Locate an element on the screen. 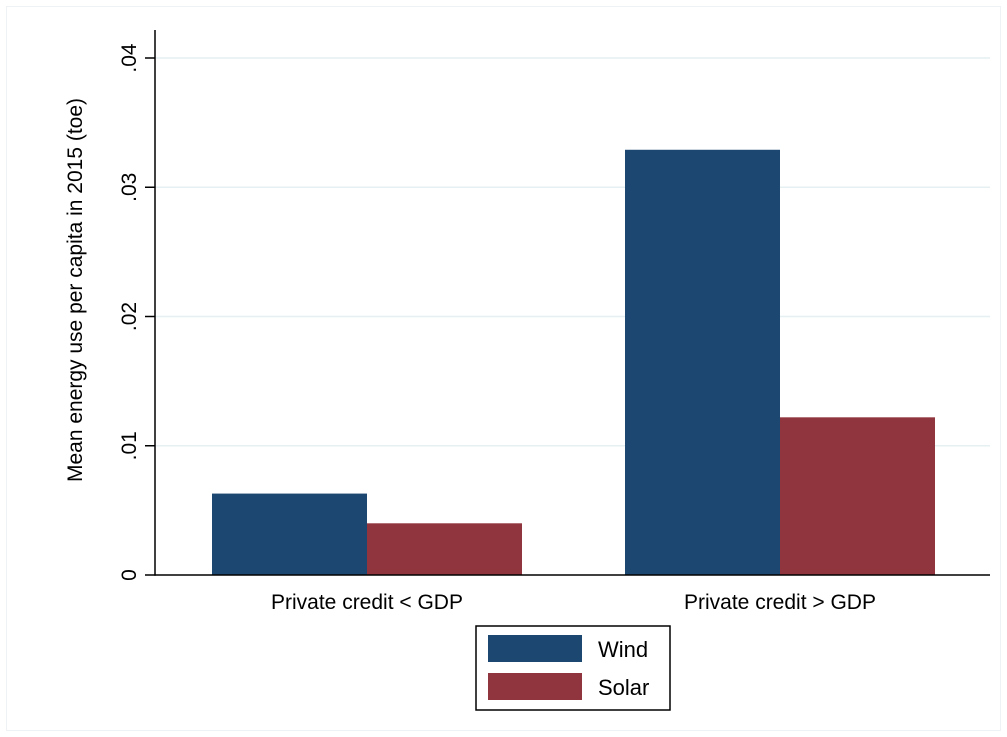 This screenshot has width=1007, height=737. x-tick-label: Private credit < GDP is located at coordinates (367, 602).